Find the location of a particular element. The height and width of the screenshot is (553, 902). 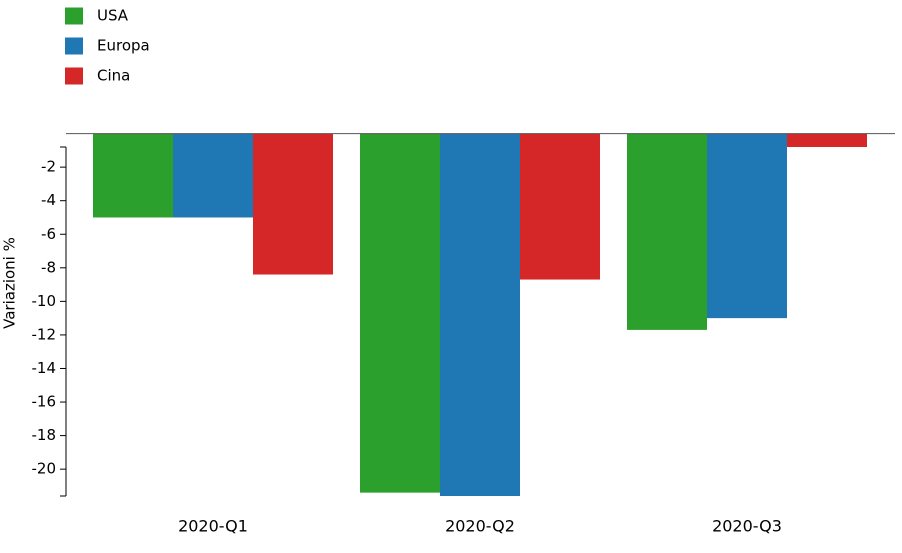

y-tick-label: -2 is located at coordinates (48, 167).